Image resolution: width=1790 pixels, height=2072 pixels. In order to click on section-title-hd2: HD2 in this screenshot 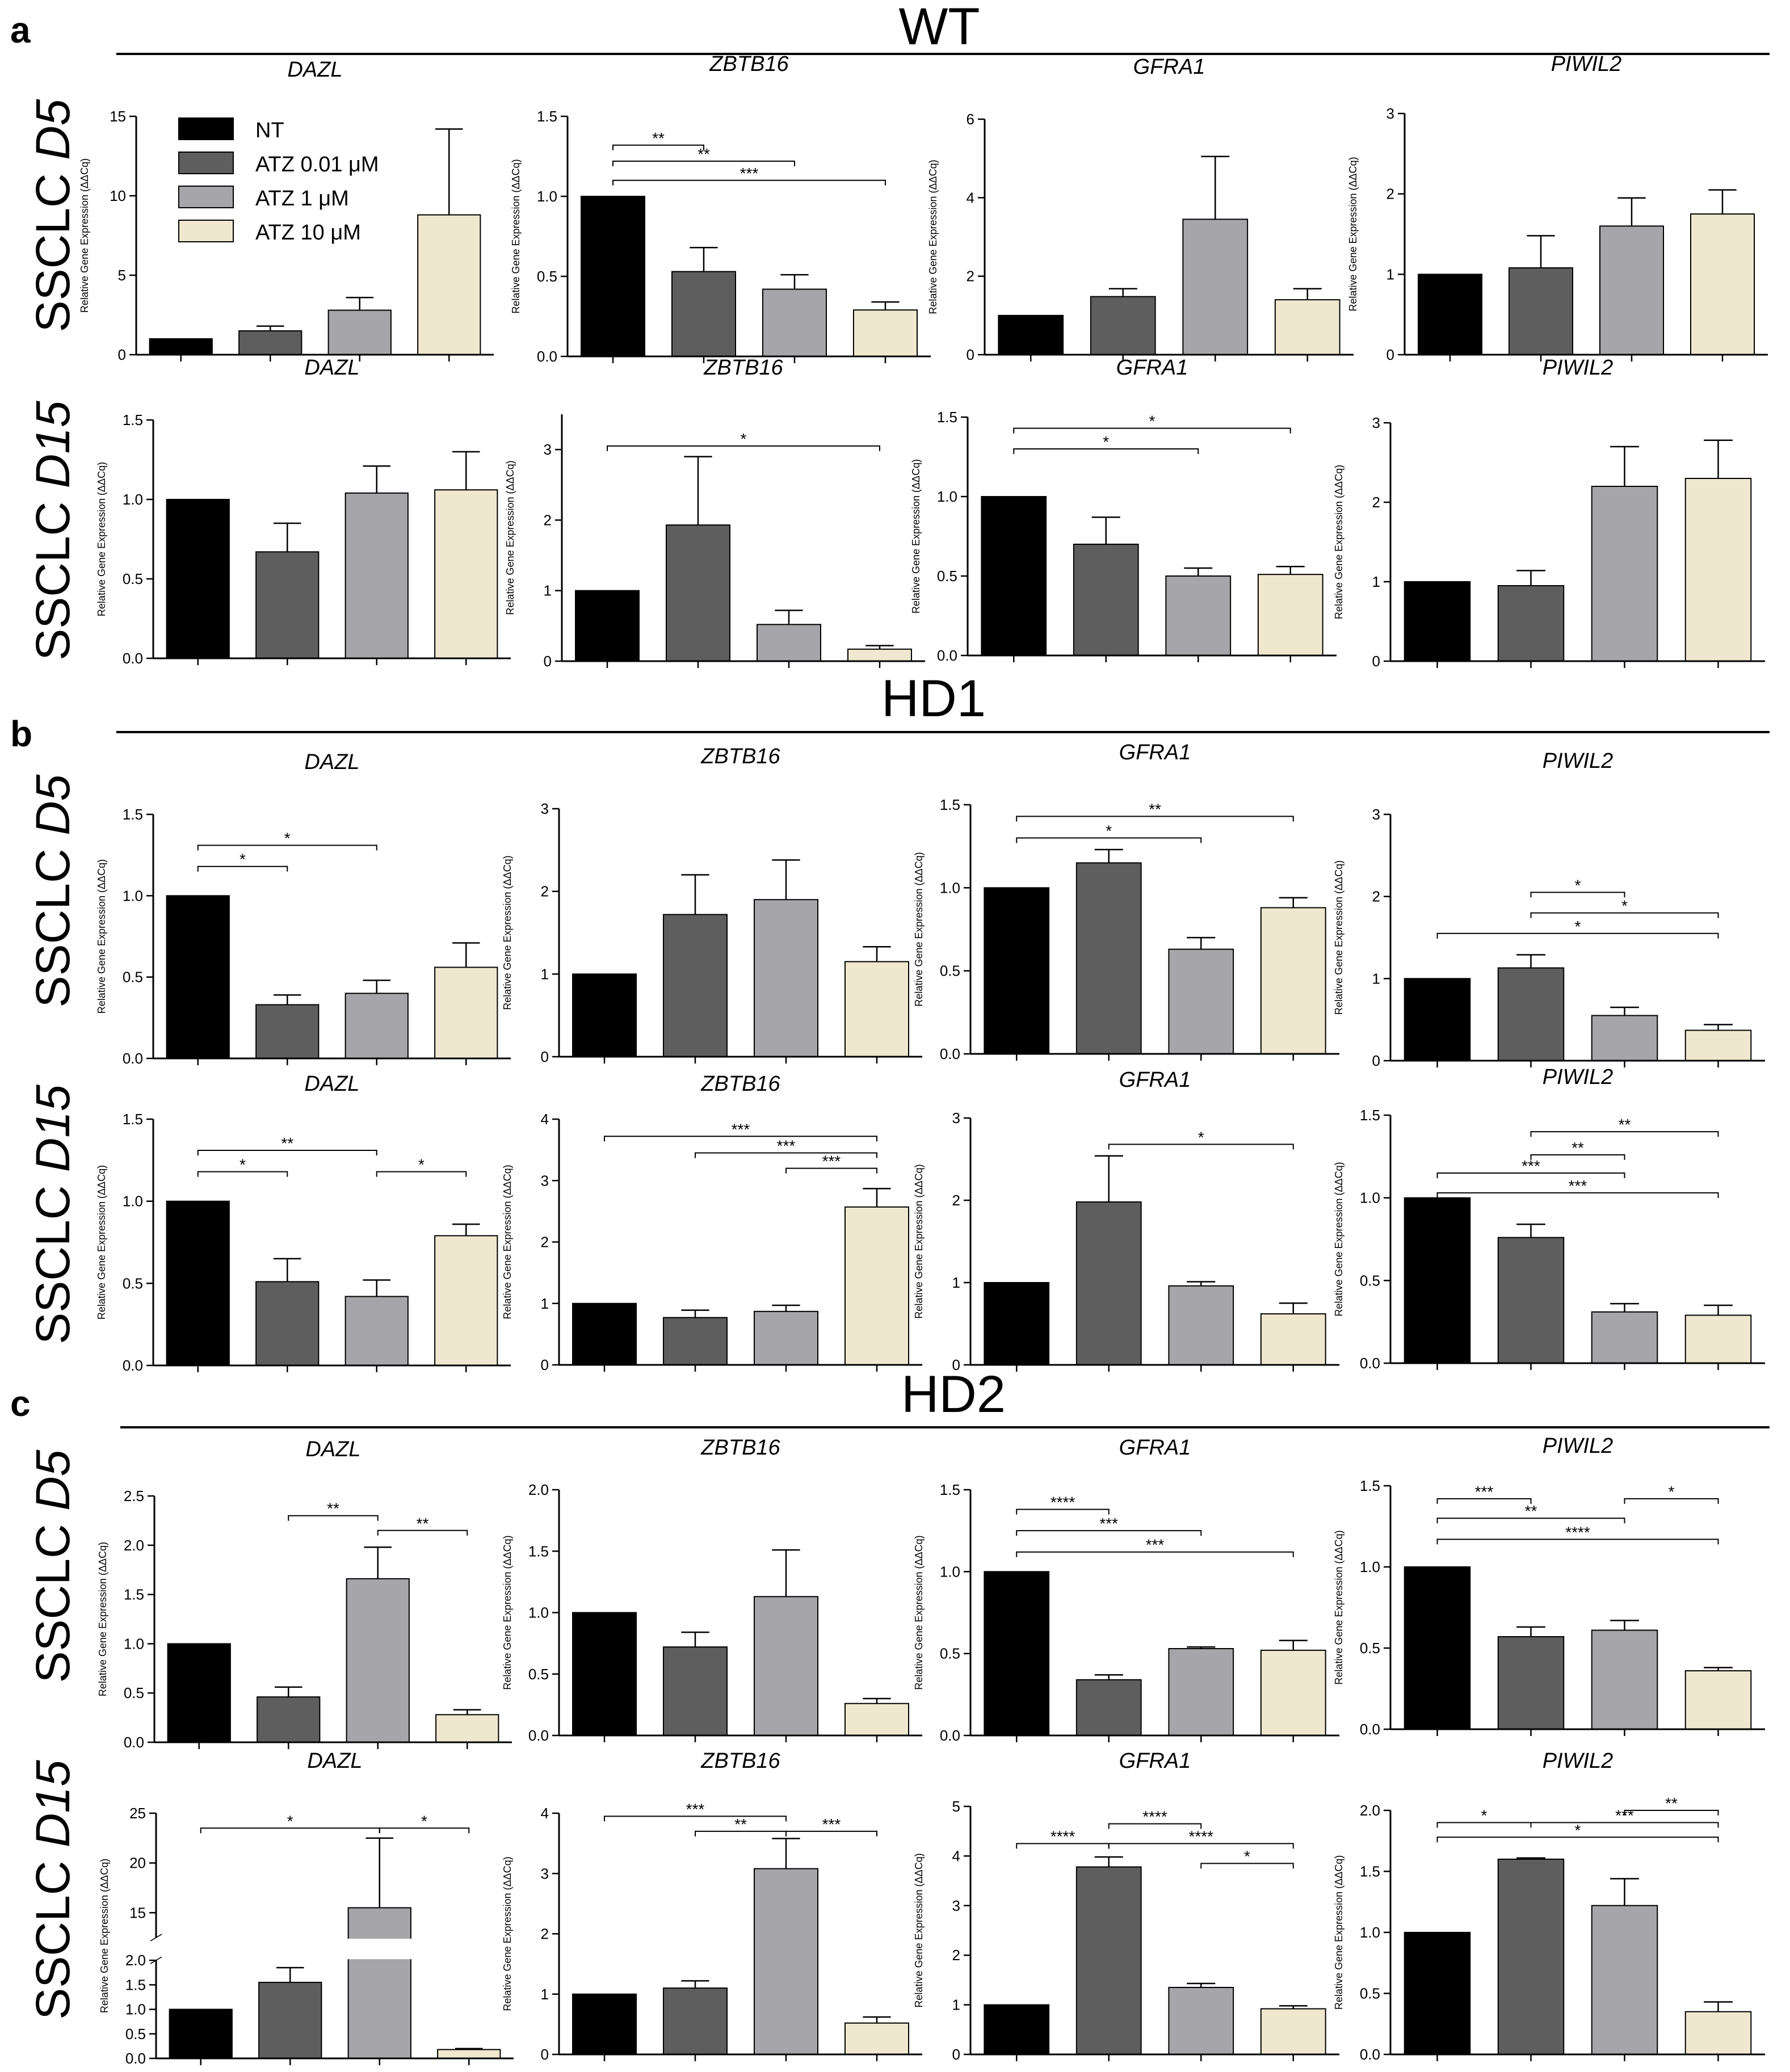, I will do `click(953, 1394)`.